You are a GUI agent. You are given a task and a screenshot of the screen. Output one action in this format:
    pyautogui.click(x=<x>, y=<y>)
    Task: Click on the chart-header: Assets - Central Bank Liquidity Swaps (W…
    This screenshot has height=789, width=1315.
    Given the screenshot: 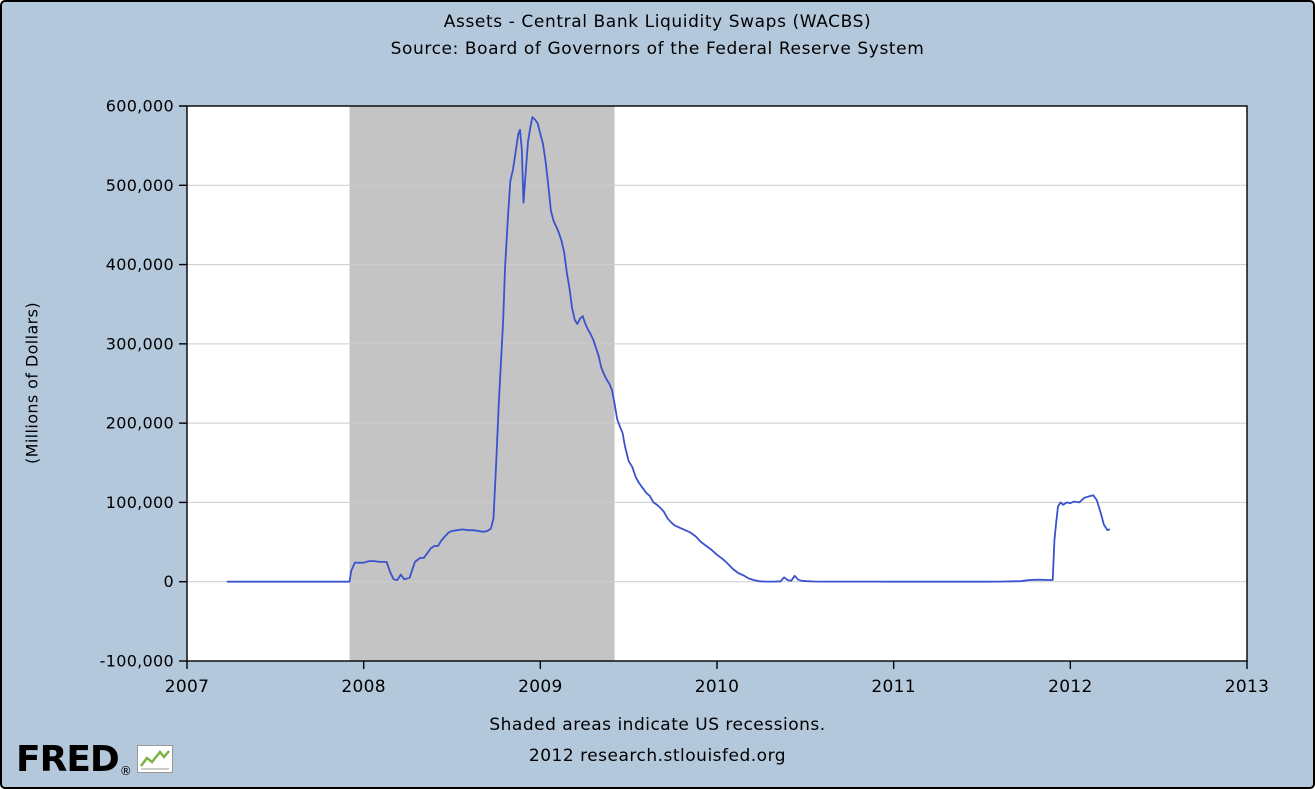 What is the action you would take?
    pyautogui.click(x=657, y=36)
    